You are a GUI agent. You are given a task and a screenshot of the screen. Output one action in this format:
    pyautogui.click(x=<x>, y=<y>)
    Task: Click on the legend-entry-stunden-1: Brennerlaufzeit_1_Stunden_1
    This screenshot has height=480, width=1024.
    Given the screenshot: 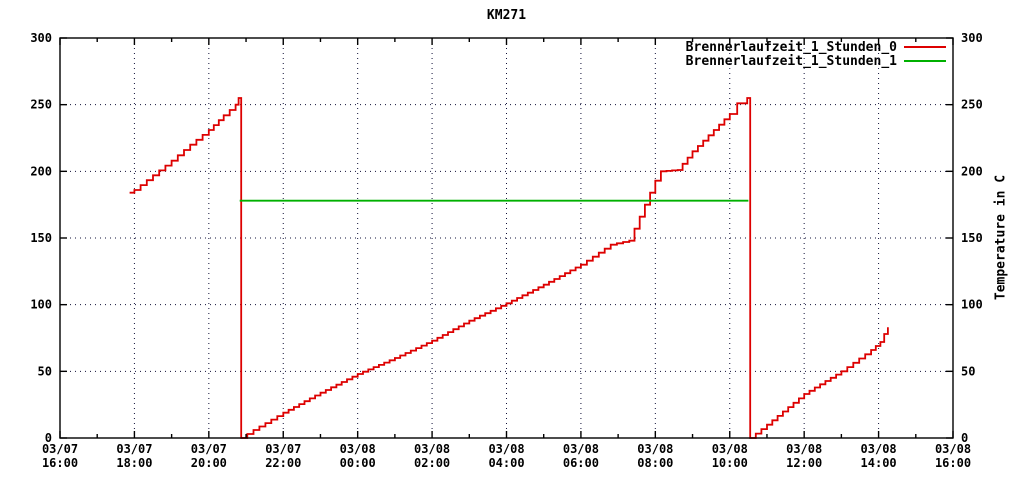 What is the action you would take?
    pyautogui.click(x=815, y=61)
    